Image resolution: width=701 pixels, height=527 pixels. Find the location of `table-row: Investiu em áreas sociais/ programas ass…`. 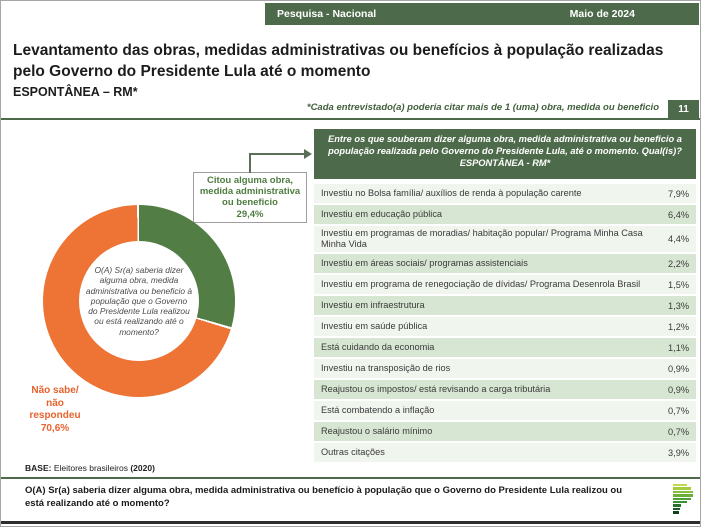

table-row: Investiu em áreas sociais/ programas ass… is located at coordinates (505, 264).